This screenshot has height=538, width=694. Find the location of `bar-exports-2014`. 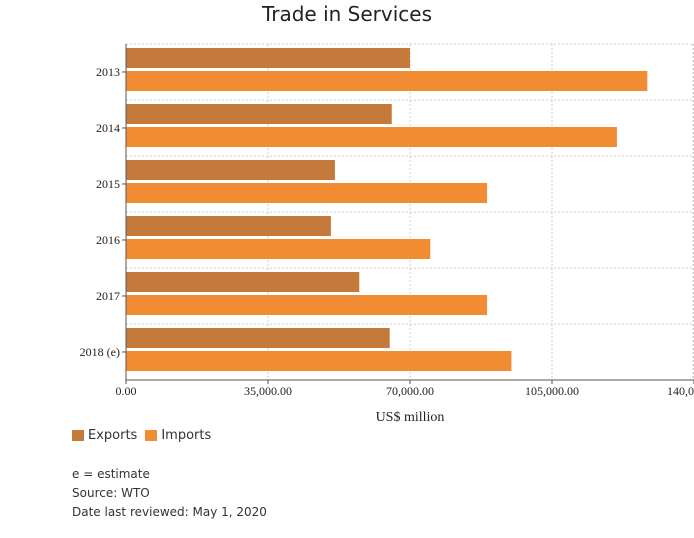

bar-exports-2014 is located at coordinates (259, 114).